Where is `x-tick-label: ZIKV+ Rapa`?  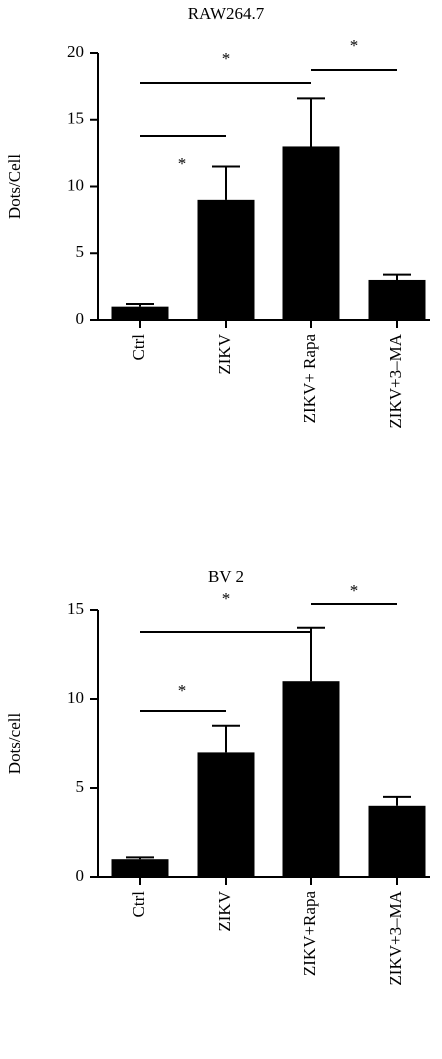
x-tick-label: ZIKV+ Rapa is located at coordinates (309, 379).